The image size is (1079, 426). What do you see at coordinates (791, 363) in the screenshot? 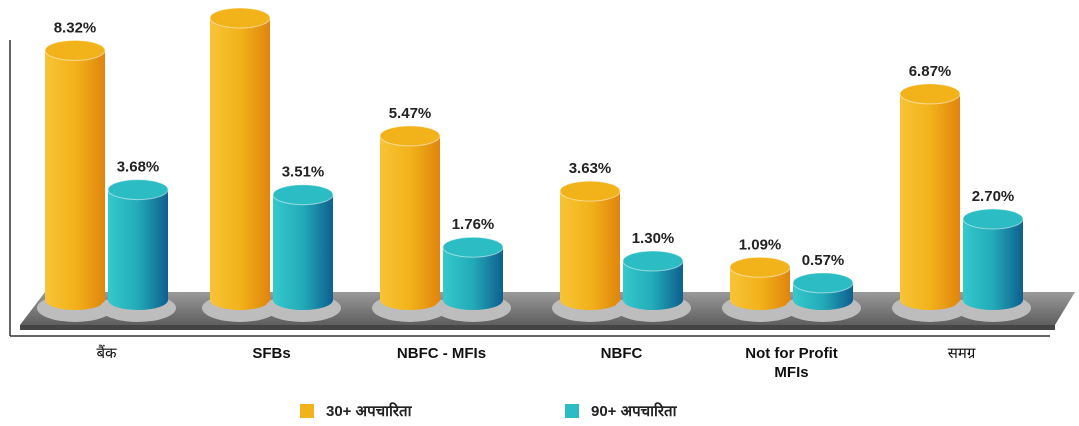
I see `x-tick-label: Not for Profit MFIs` at bounding box center [791, 363].